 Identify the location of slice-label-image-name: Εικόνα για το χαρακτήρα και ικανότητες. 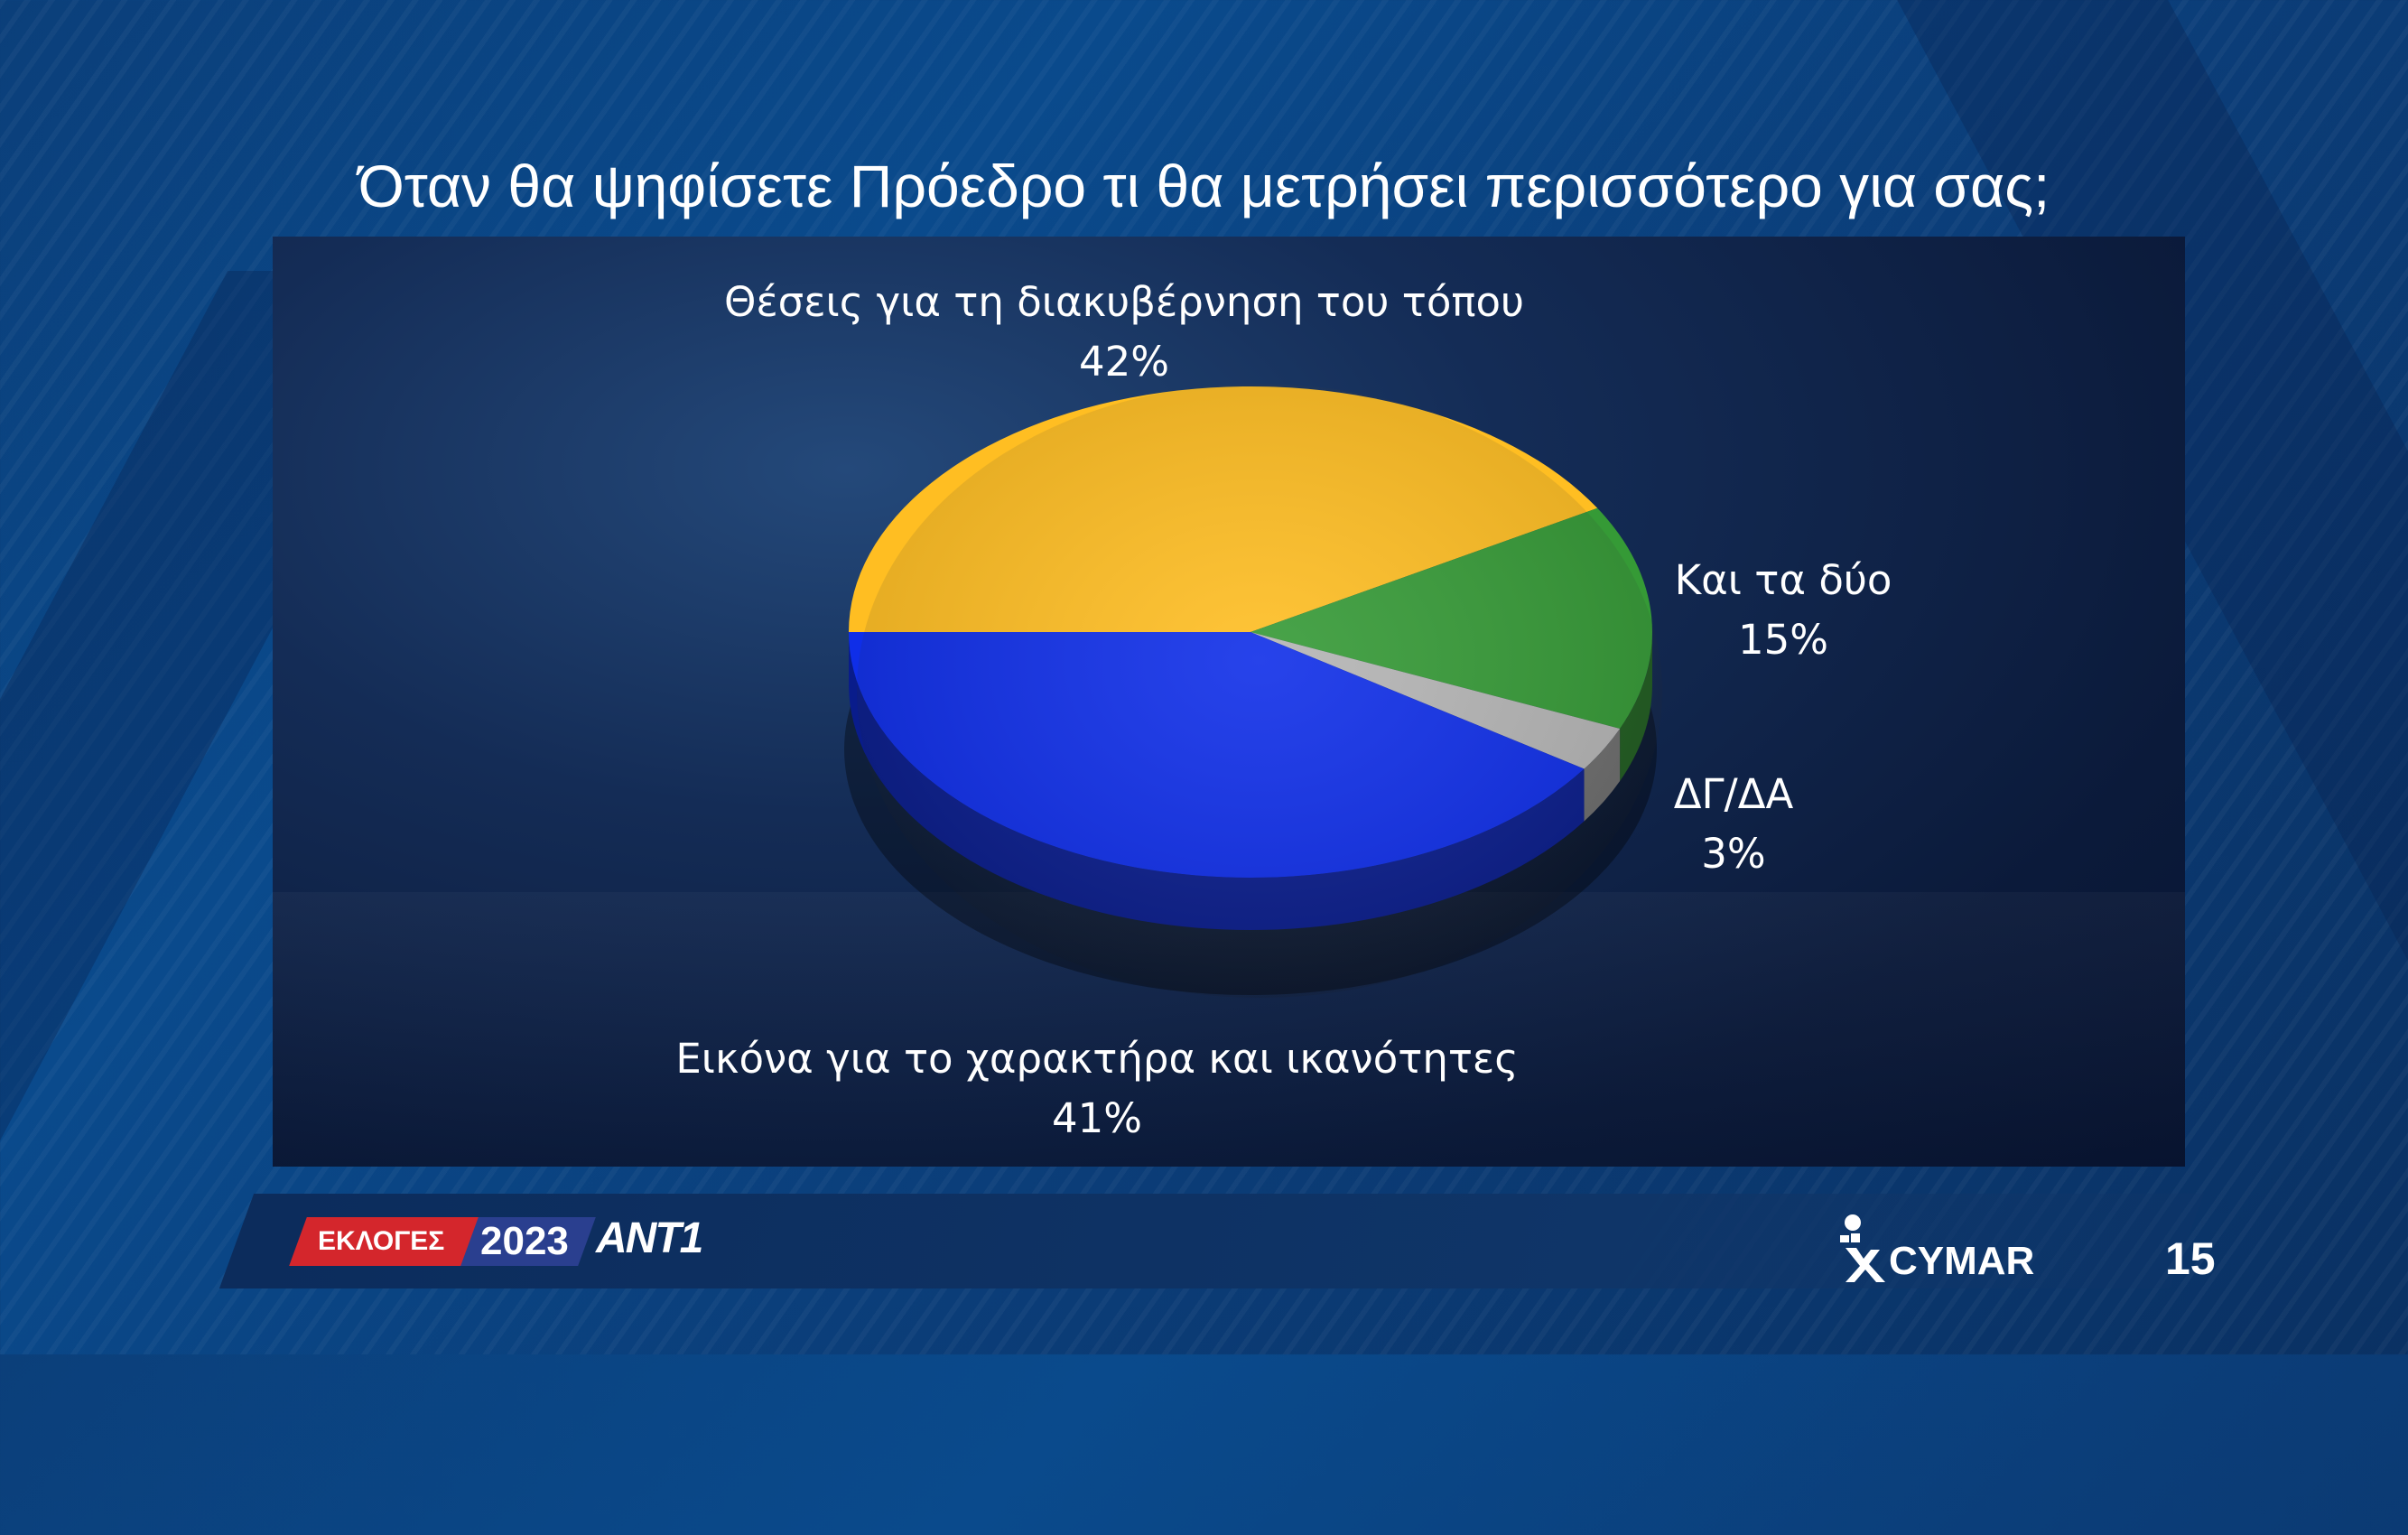
(1097, 1059).